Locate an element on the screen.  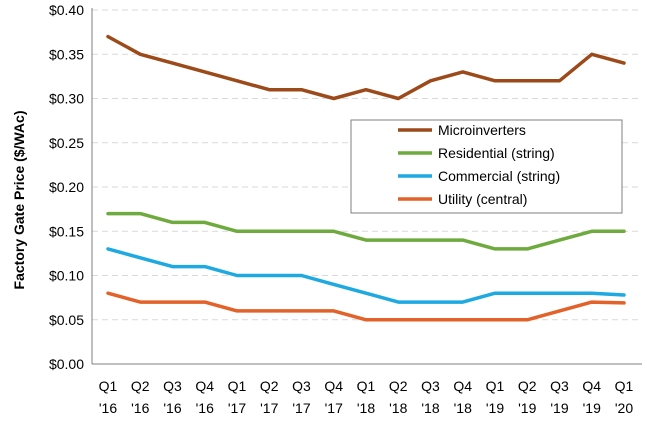
series-line-commercial-string is located at coordinates (366, 275).